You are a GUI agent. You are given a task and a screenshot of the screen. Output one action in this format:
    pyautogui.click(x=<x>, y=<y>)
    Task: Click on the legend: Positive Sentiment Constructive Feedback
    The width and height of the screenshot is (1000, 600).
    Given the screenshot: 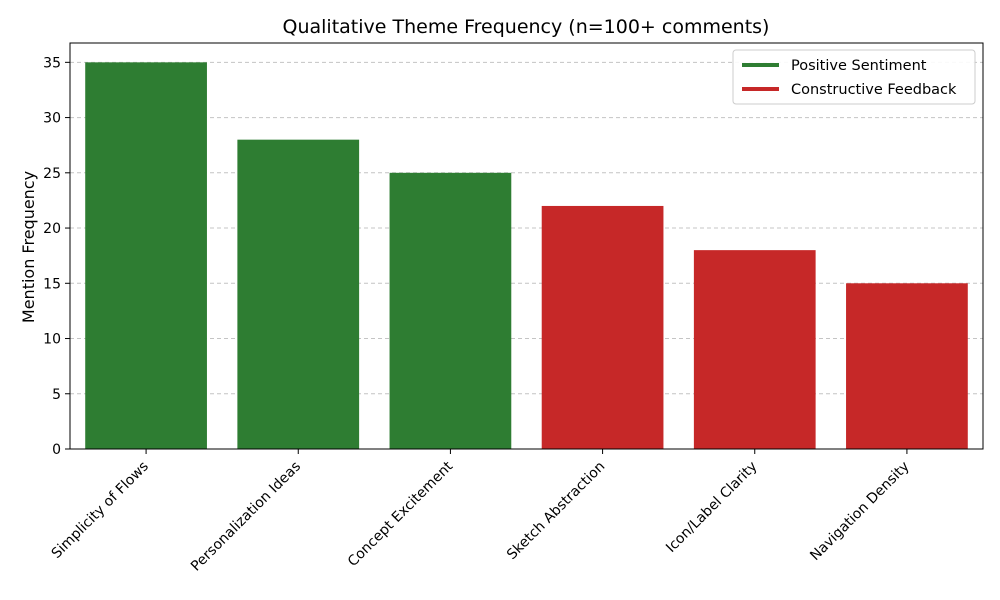 What is the action you would take?
    pyautogui.click(x=854, y=77)
    